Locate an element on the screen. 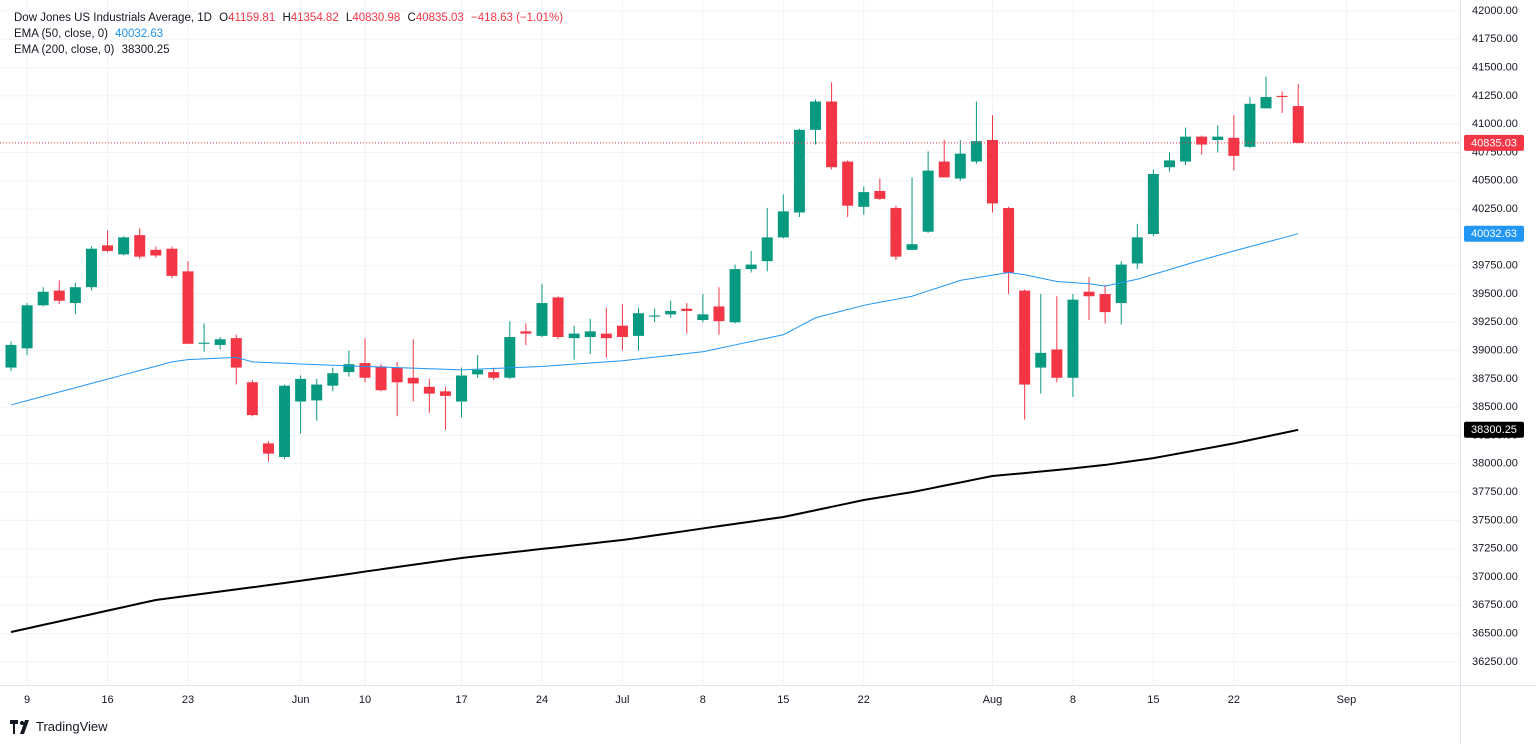 The height and width of the screenshot is (744, 1536). y-tick-label: 39500.00 is located at coordinates (1495, 294).